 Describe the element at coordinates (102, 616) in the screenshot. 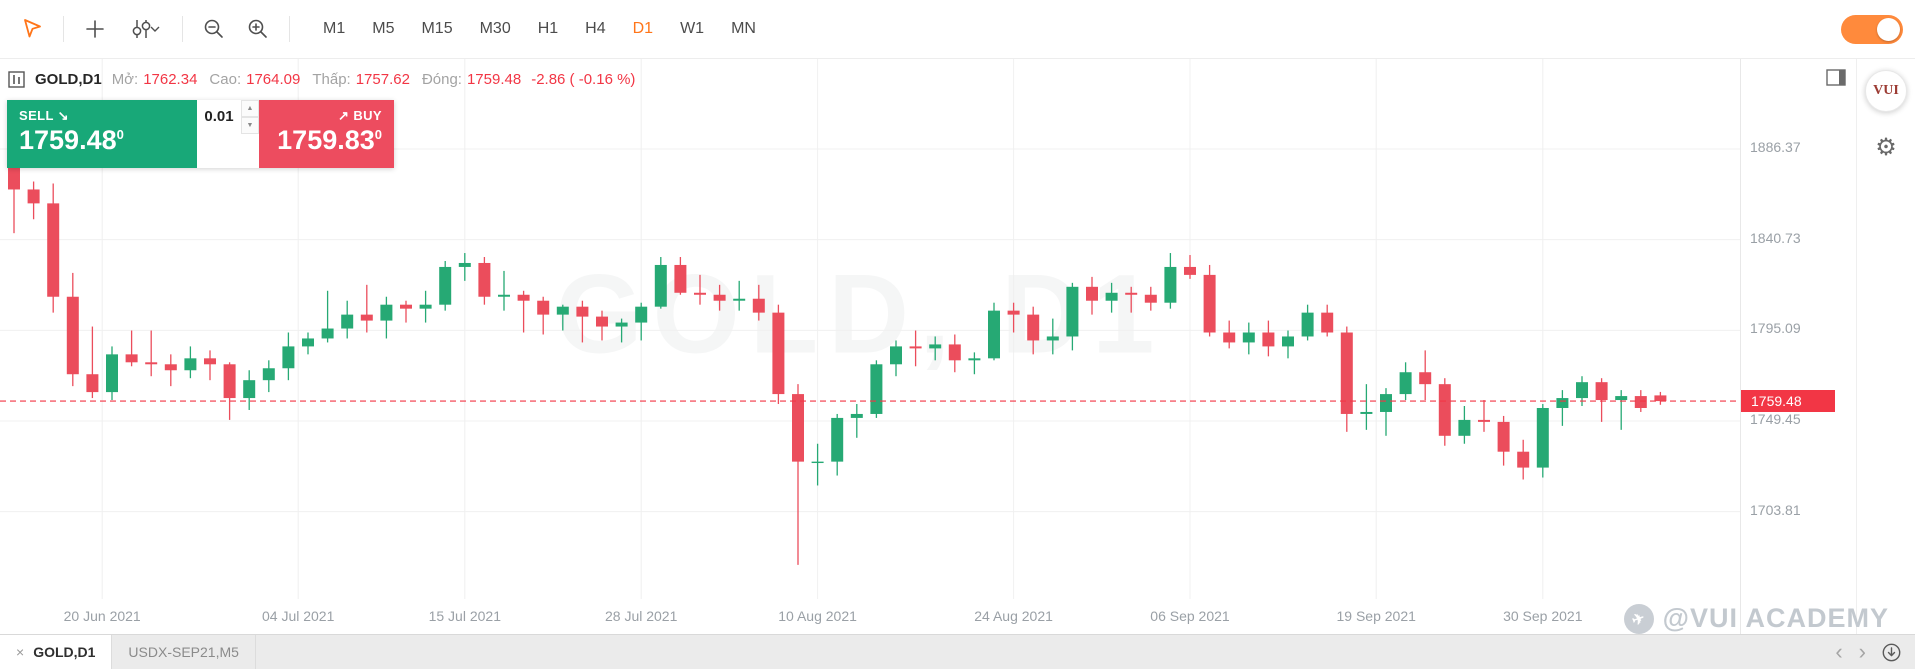

I see `x-axis-label: 20 Jun 2021` at that location.